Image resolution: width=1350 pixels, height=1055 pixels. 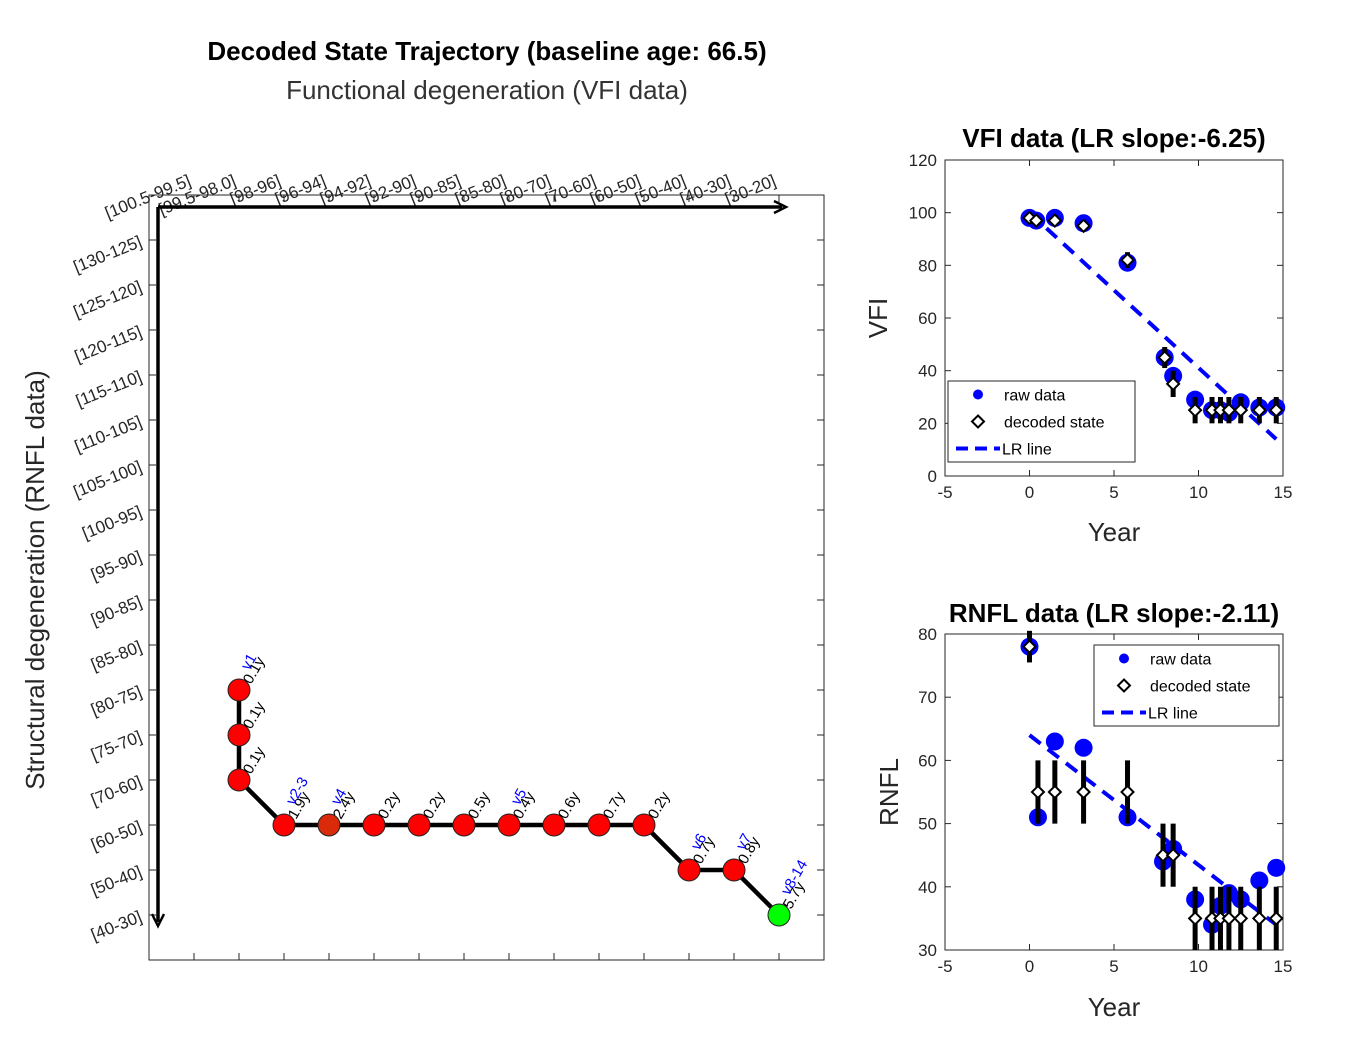 I want to click on y-tick-label: [50-40], so click(x=116, y=880).